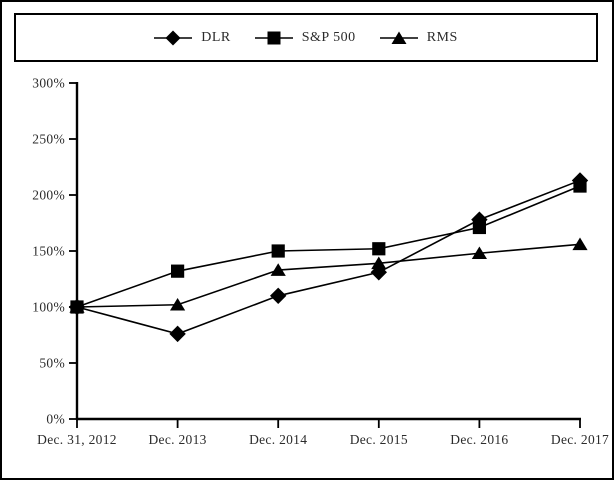  What do you see at coordinates (178, 439) in the screenshot?
I see `x-tick-label: Dec. 2013` at bounding box center [178, 439].